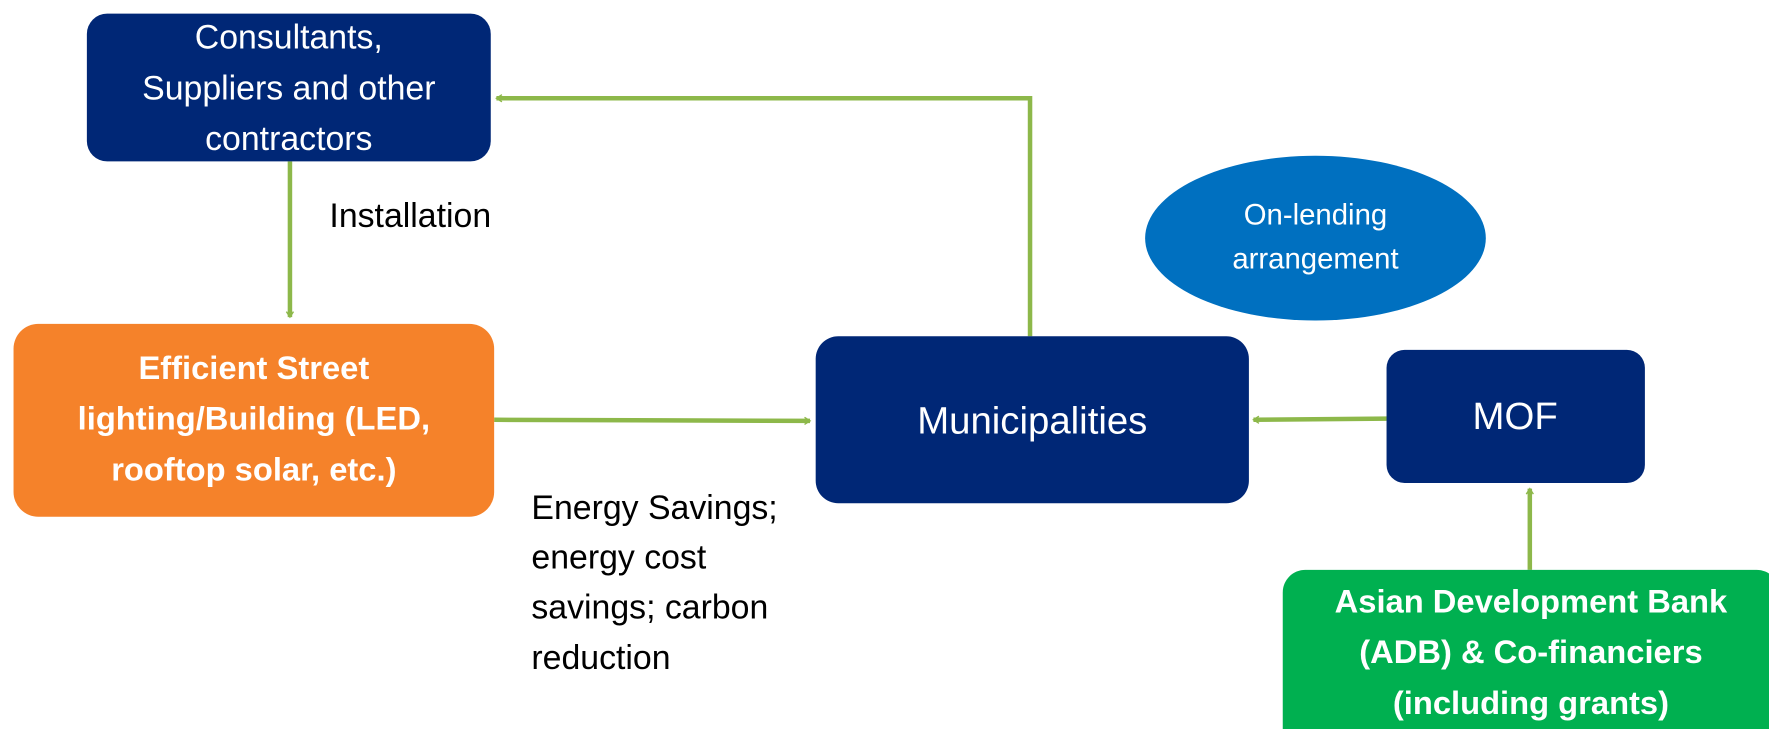 This screenshot has height=729, width=1769. I want to click on node-label: MOF, so click(1515, 416).